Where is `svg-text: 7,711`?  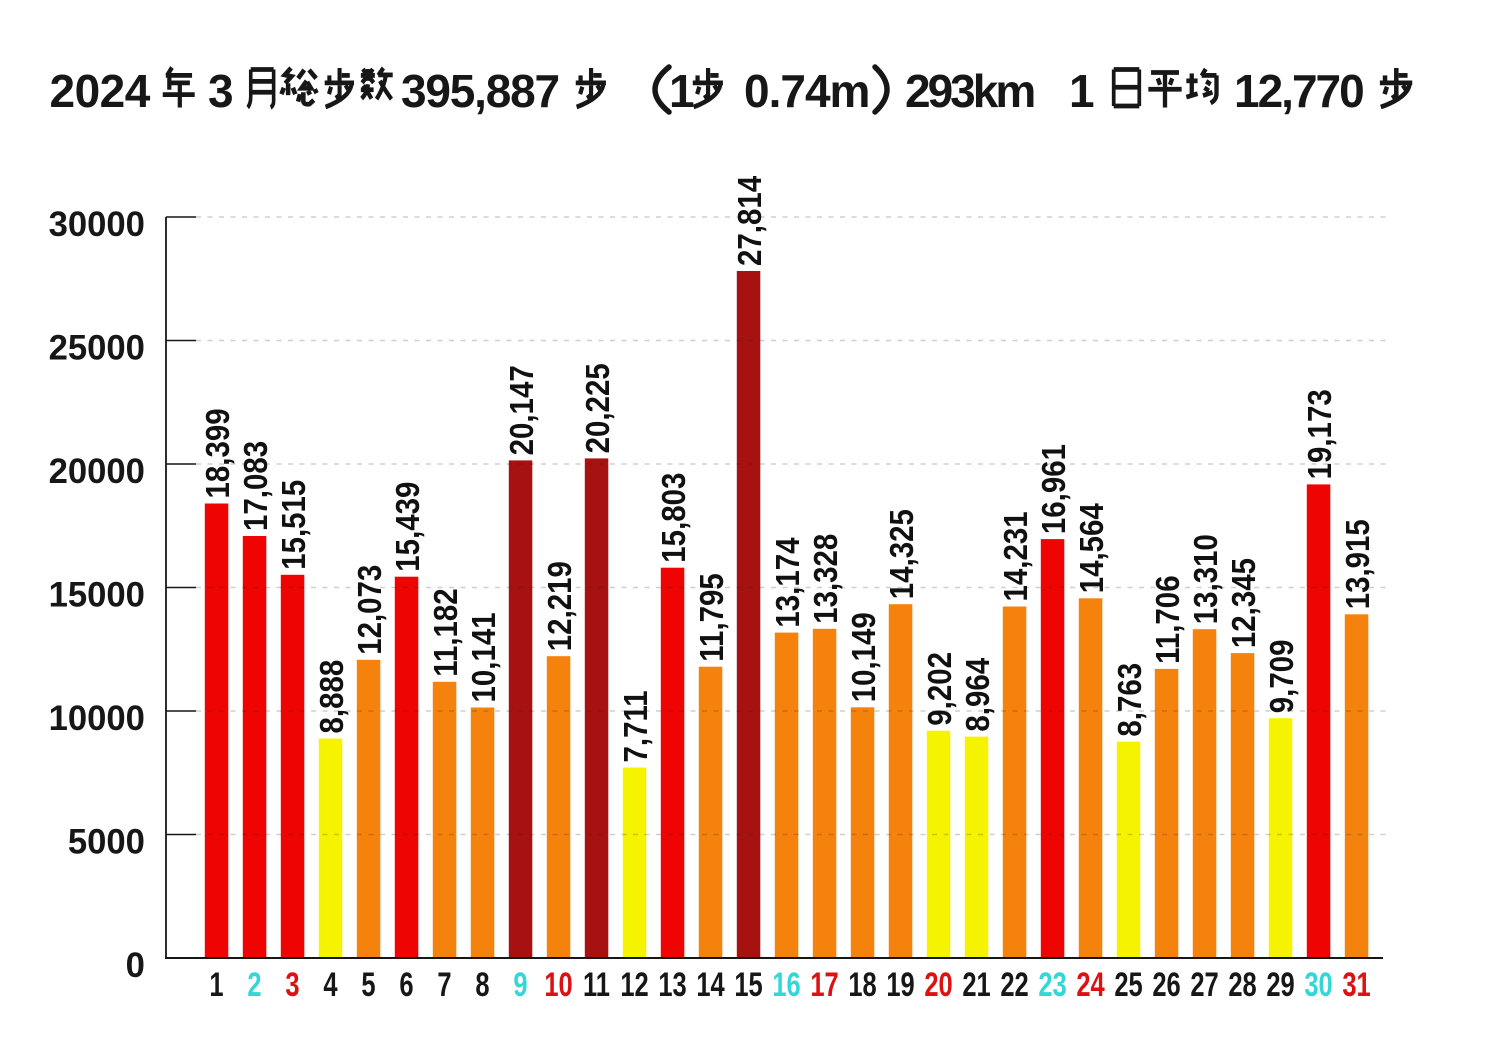
svg-text: 7,711 is located at coordinates (635, 726).